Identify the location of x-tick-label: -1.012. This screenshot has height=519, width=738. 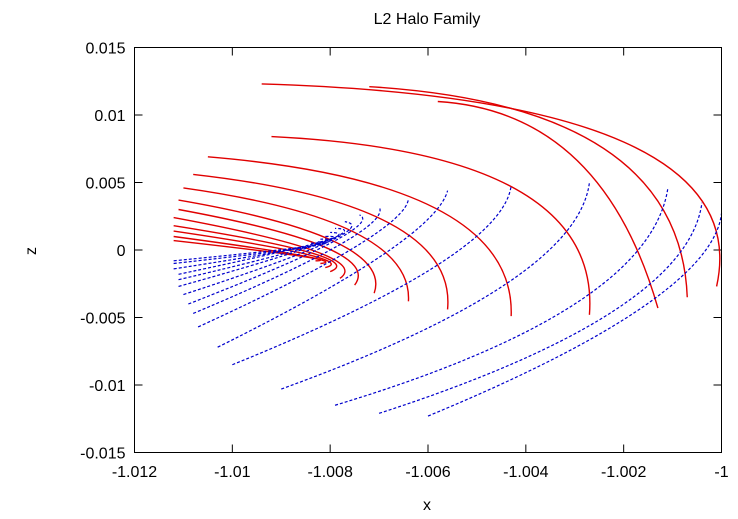
(134, 472).